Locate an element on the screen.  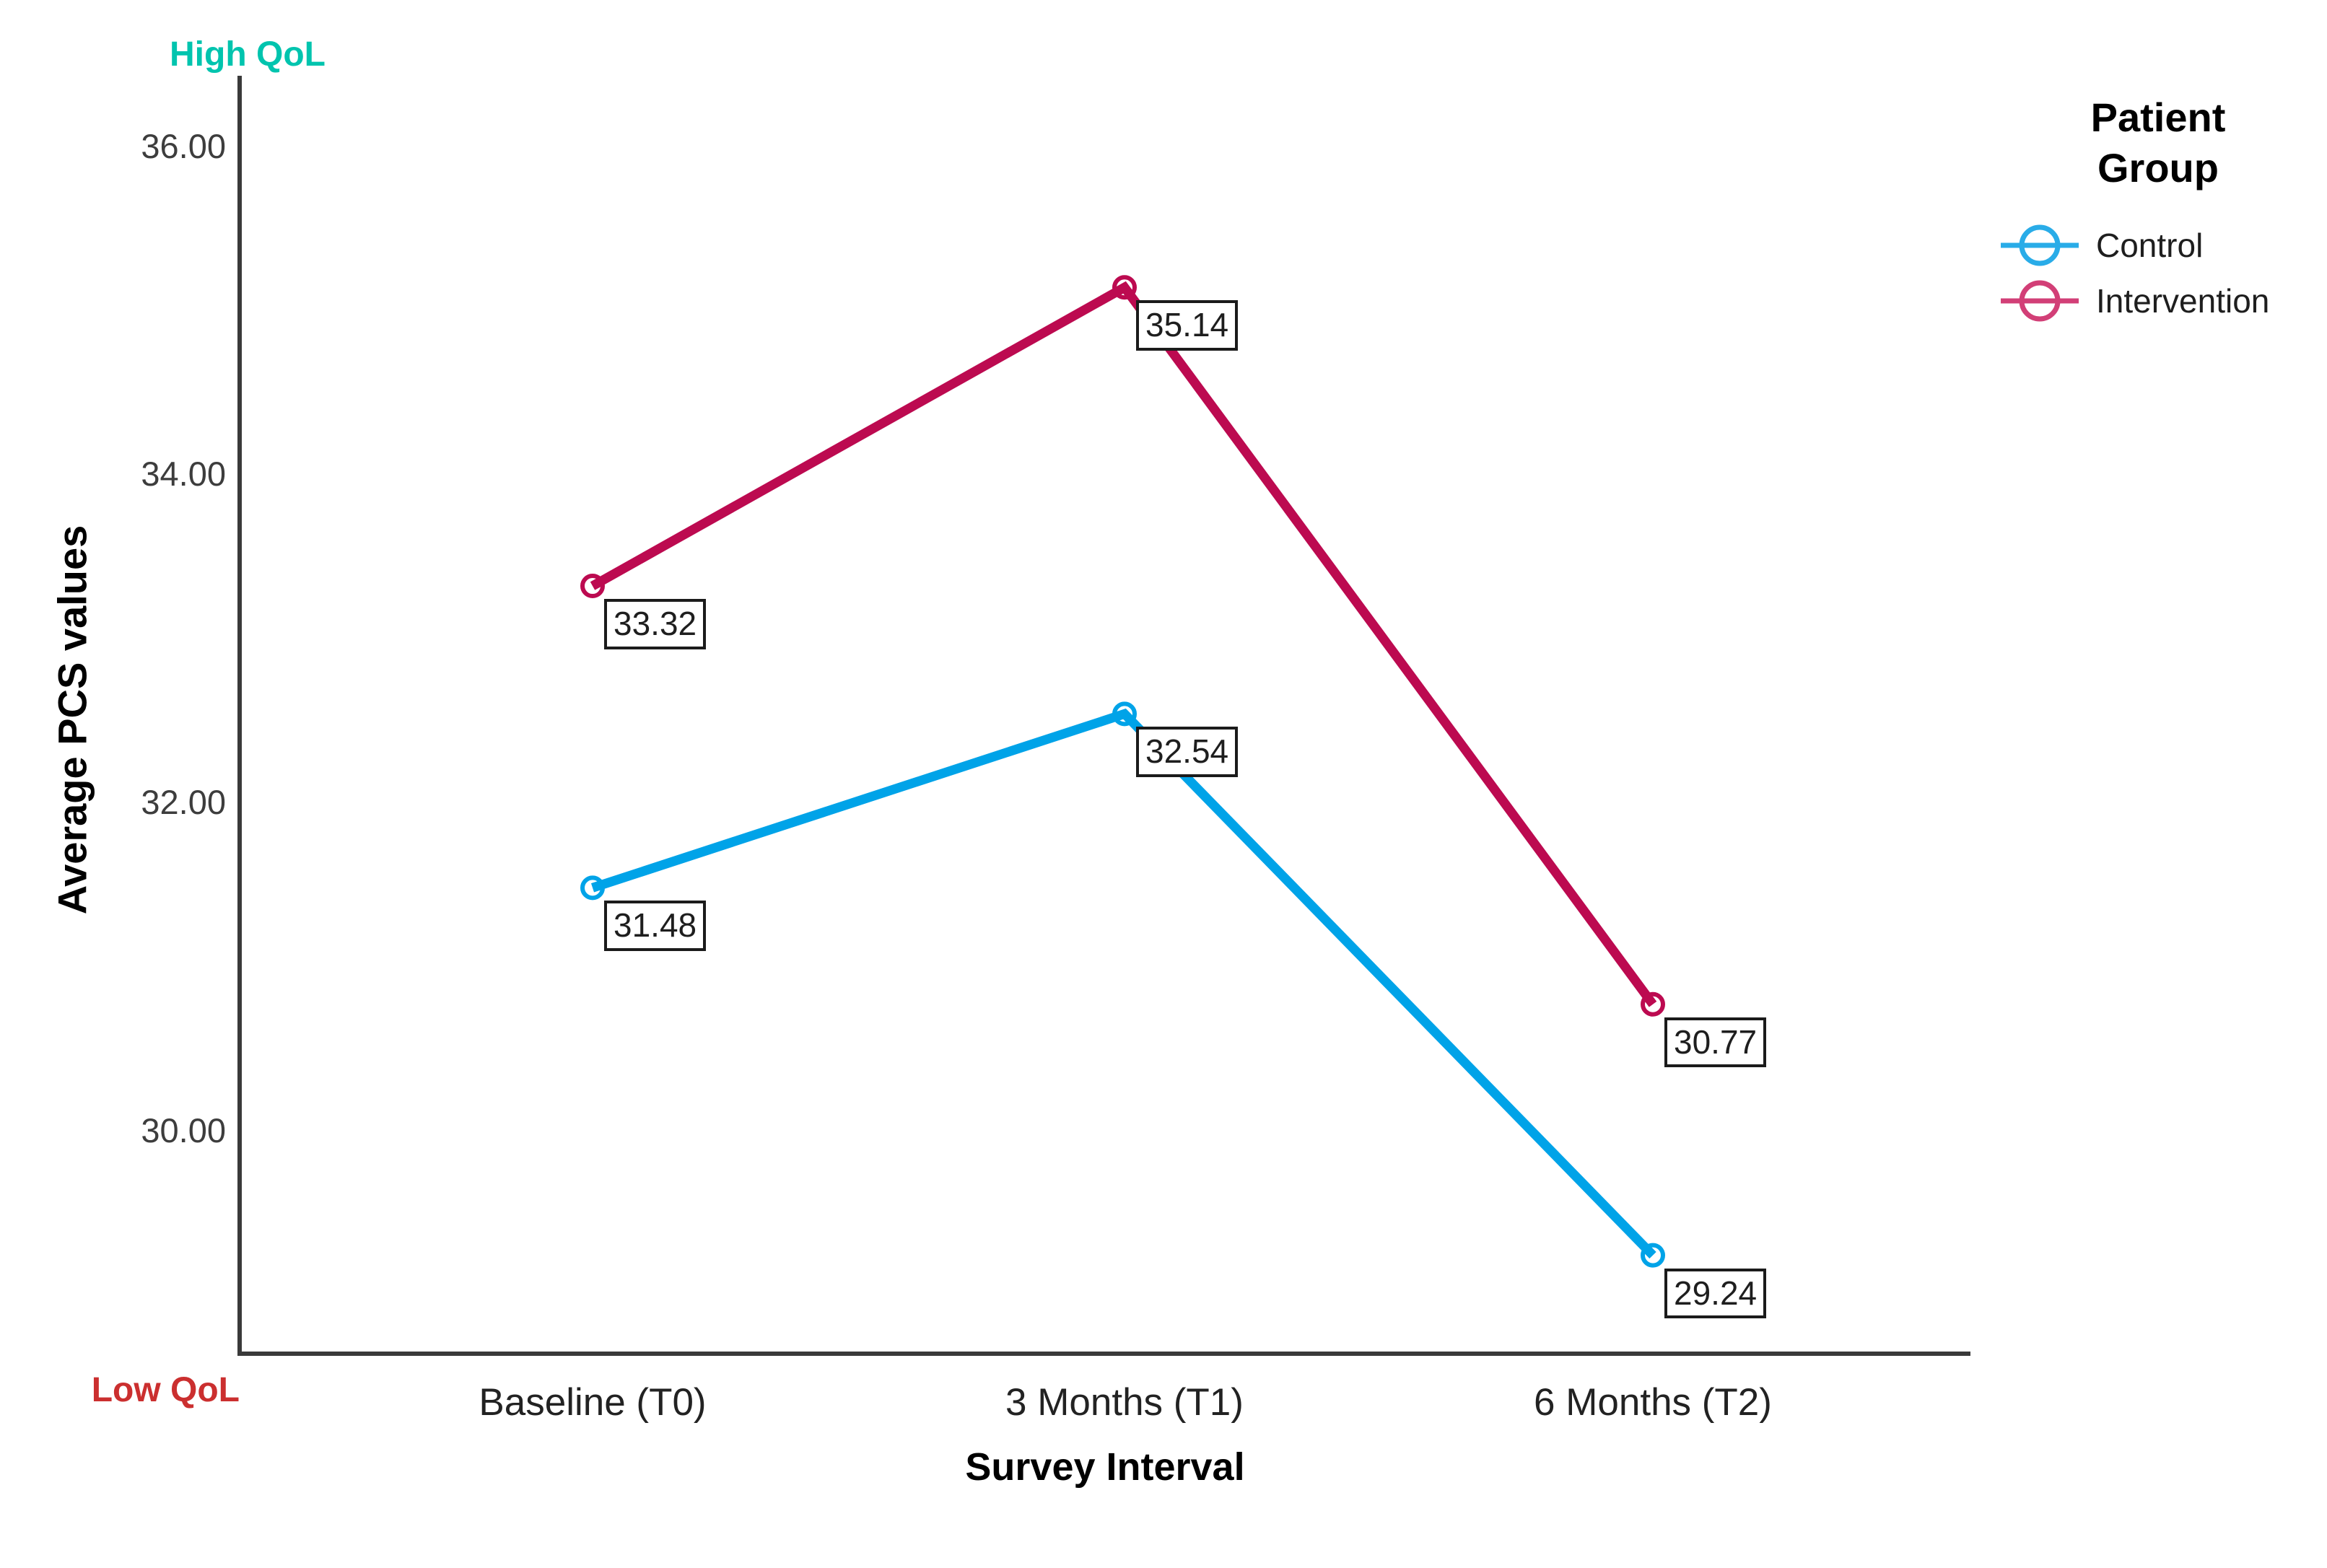
legend-title: Patient Group is located at coordinates (2158, 142).